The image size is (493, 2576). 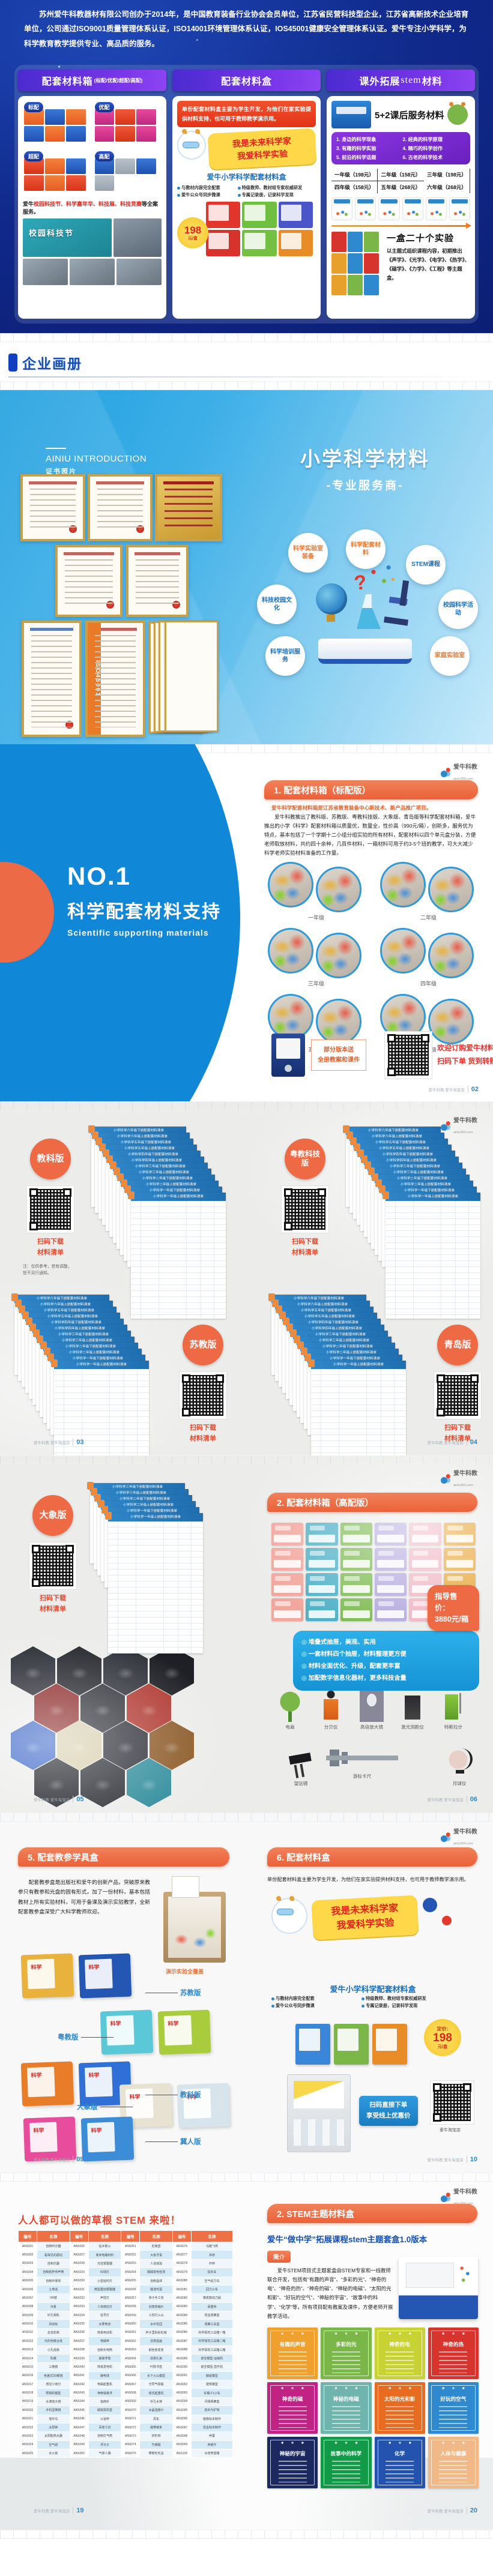 I want to click on certificate, so click(x=88, y=581).